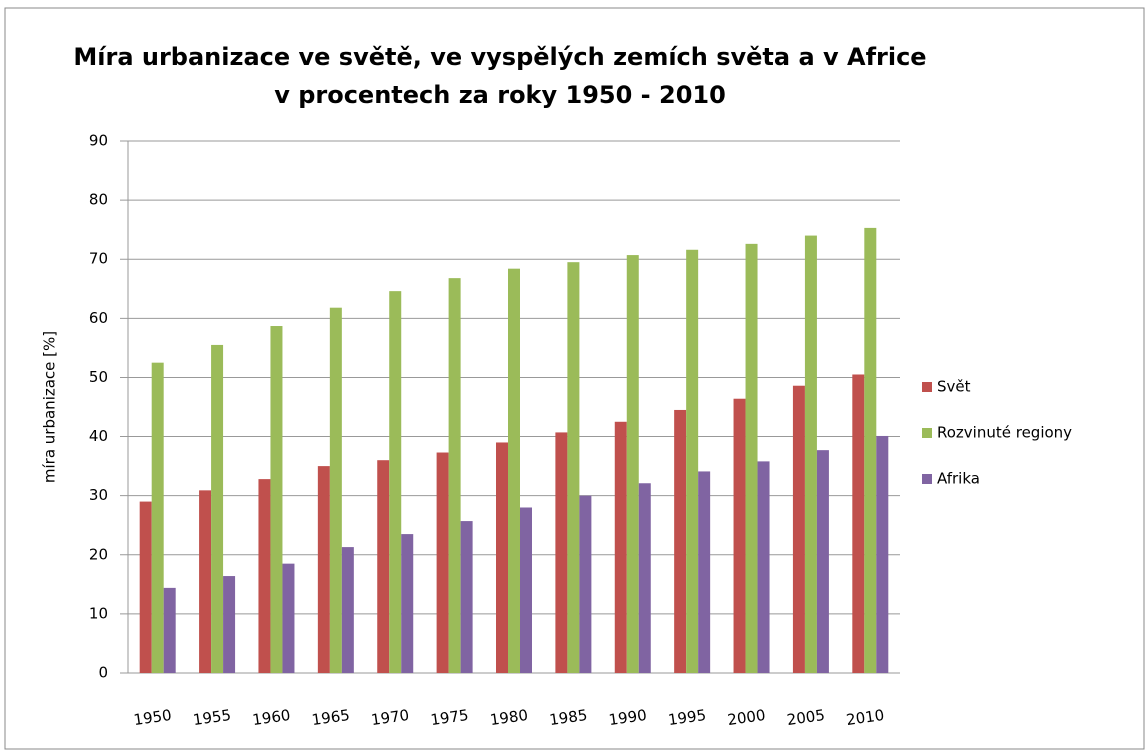  I want to click on y-tick-label: 30, so click(98, 495).